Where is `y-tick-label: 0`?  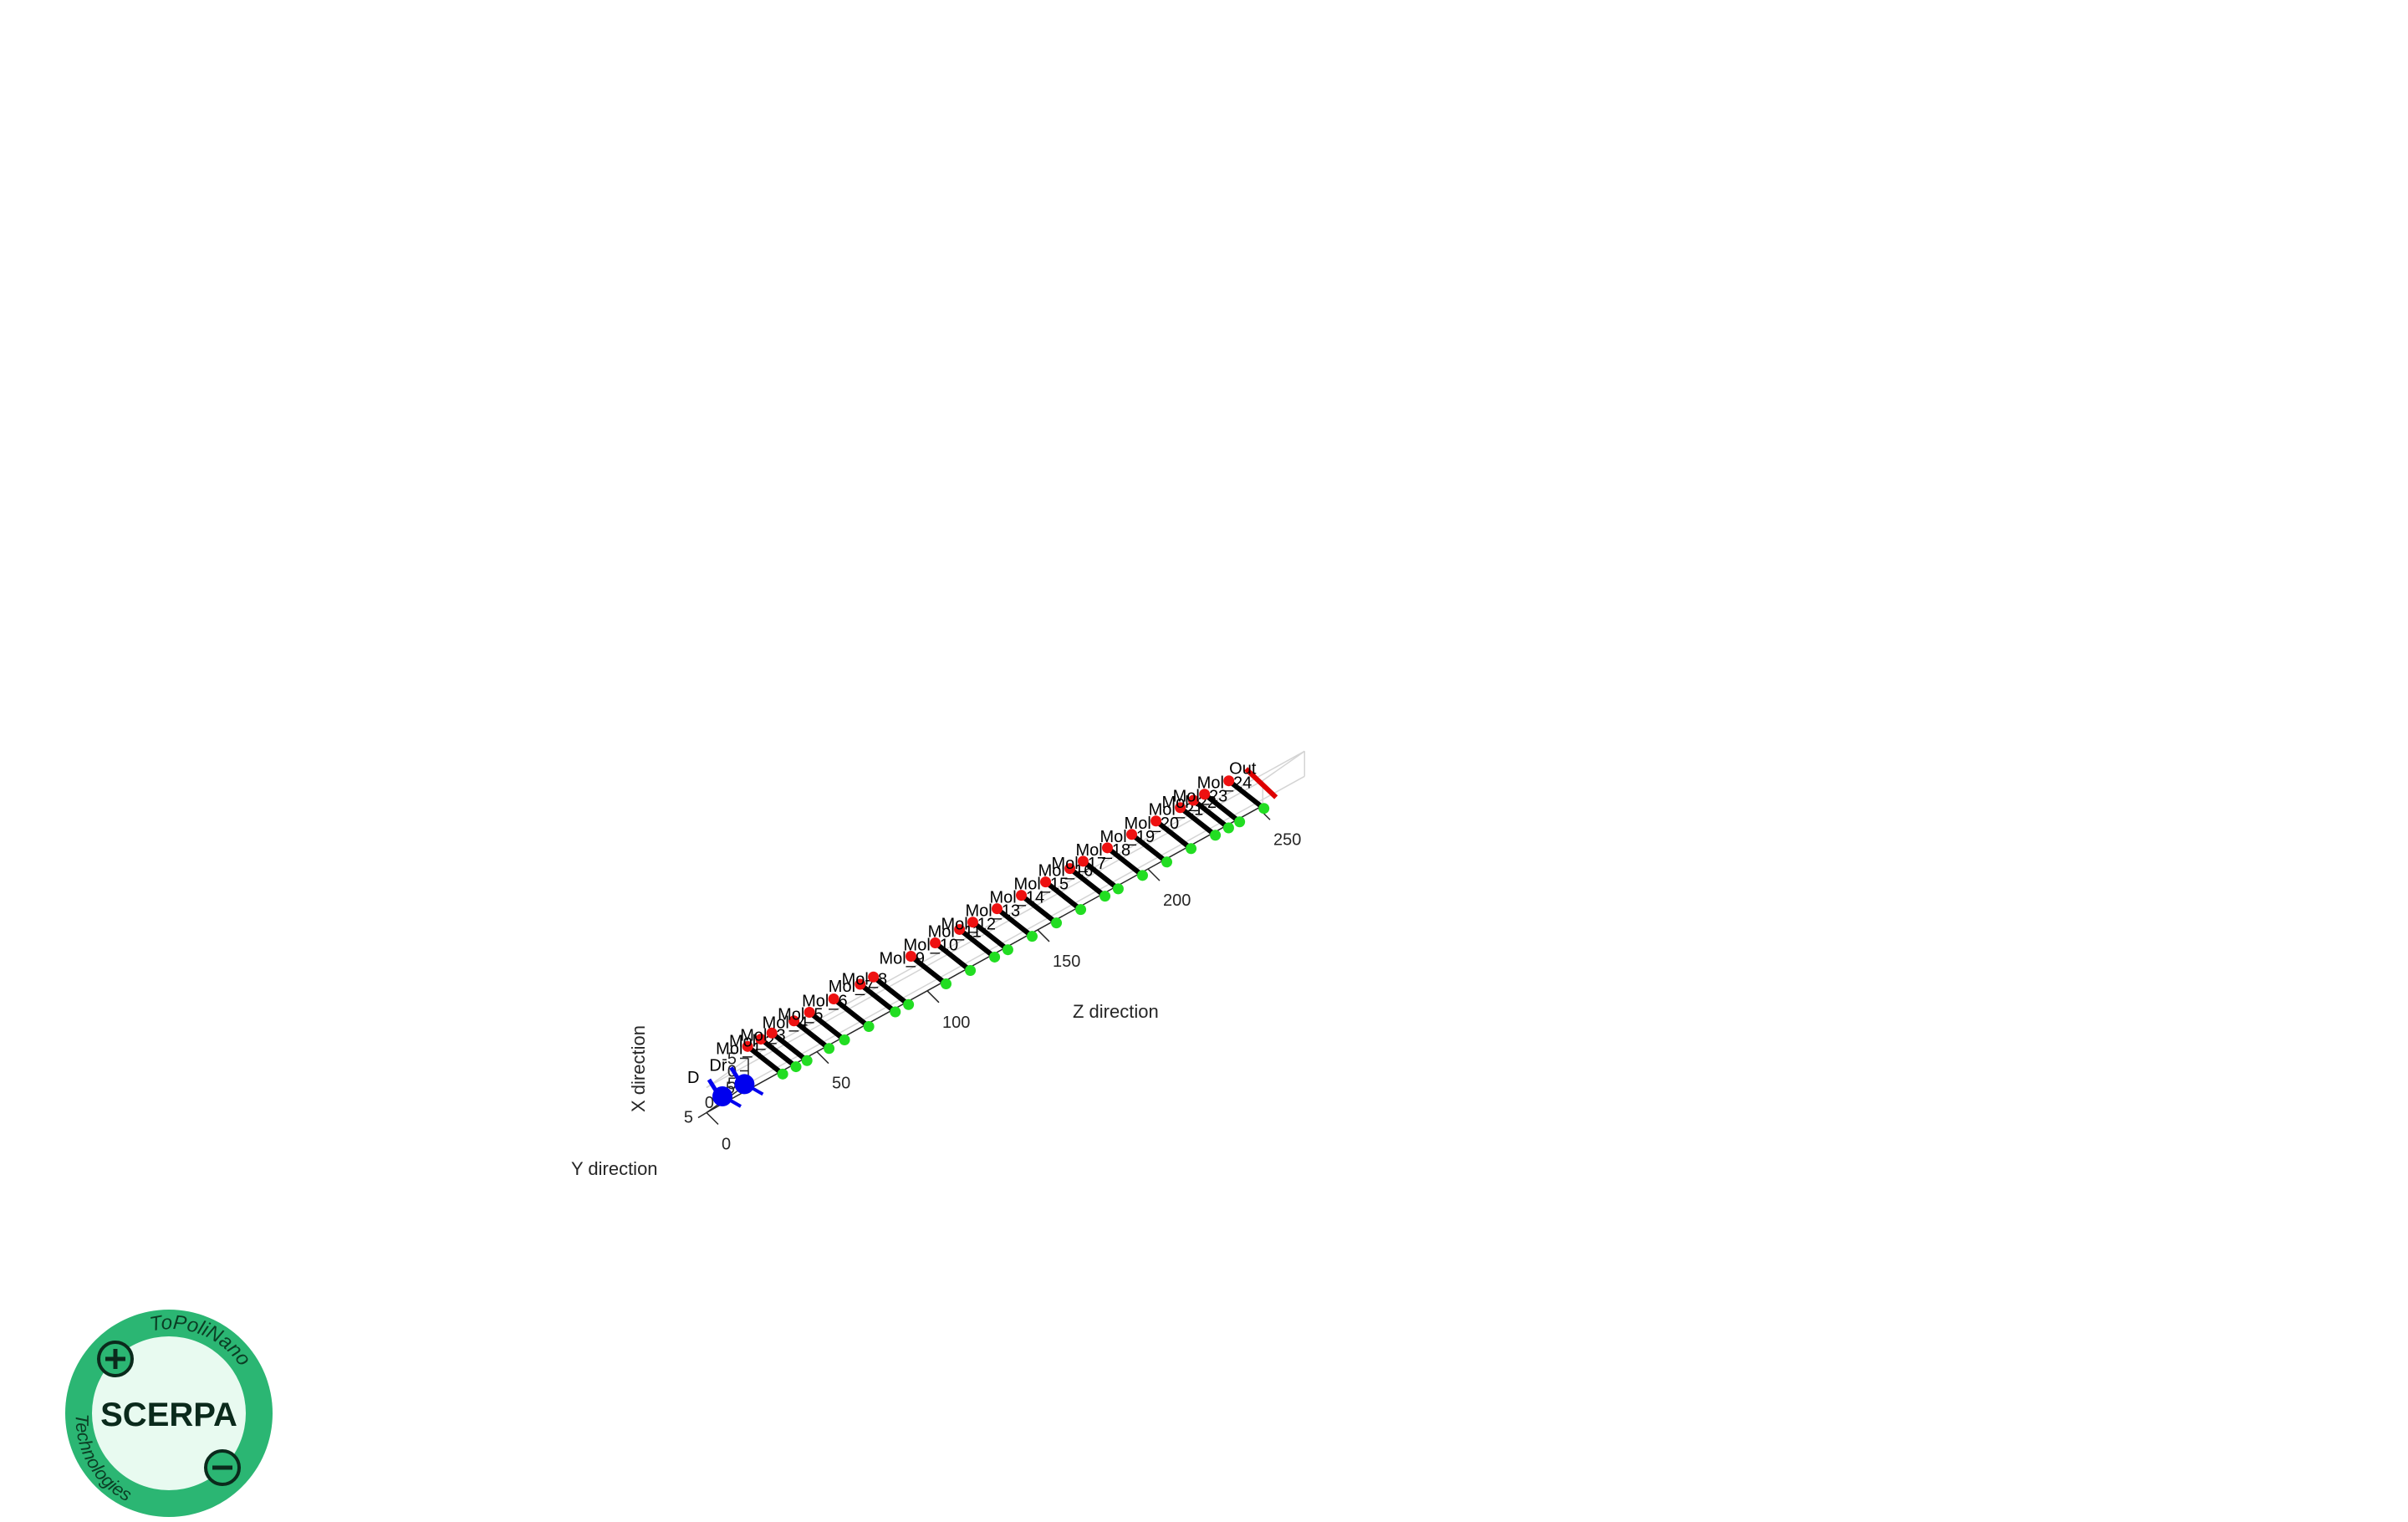 y-tick-label: 0 is located at coordinates (710, 1103).